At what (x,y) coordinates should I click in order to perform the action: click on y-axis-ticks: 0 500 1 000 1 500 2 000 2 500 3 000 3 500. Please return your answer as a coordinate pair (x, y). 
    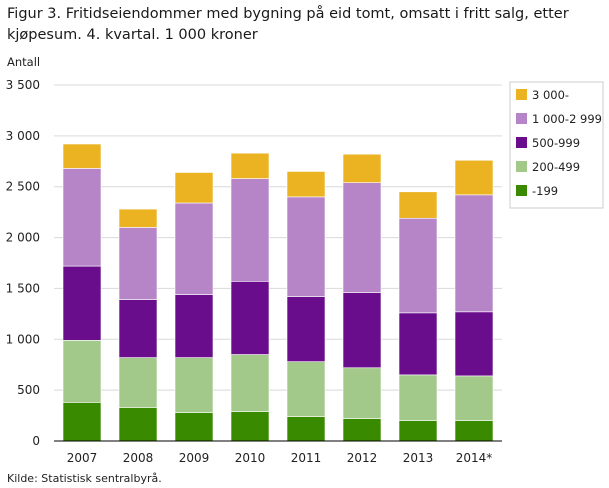
    Looking at the image, I should click on (23, 263).